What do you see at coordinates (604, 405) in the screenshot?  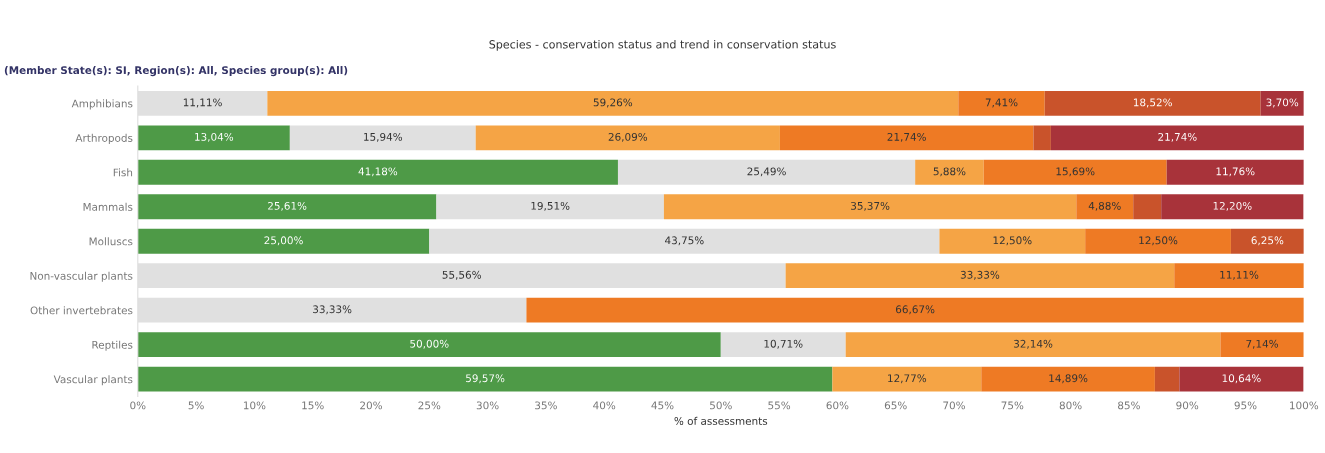 I see `x-tick-label: 40%` at bounding box center [604, 405].